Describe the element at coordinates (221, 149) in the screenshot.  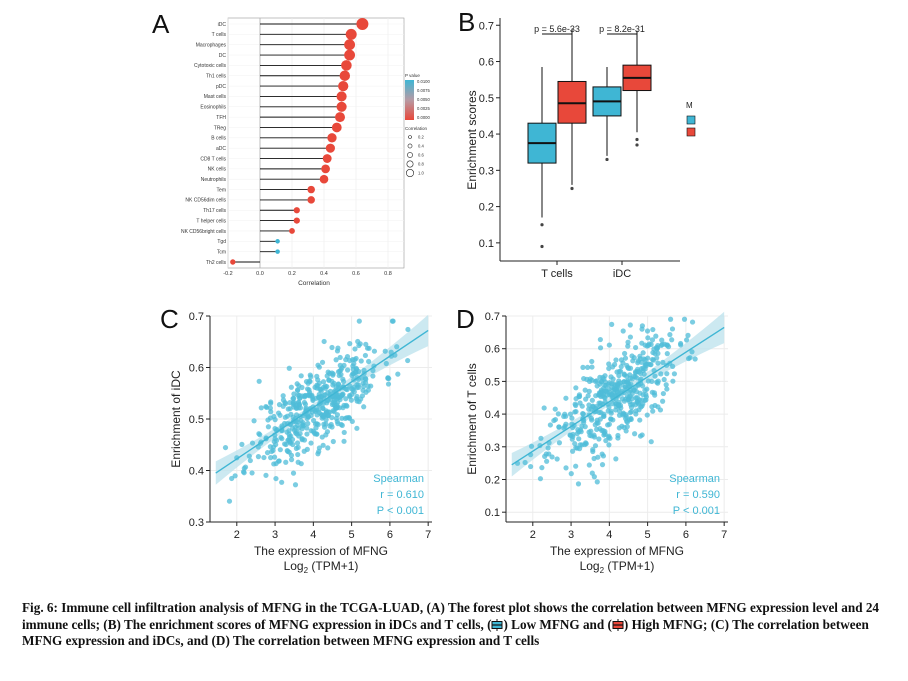
I see `a-category-label: aDC` at that location.